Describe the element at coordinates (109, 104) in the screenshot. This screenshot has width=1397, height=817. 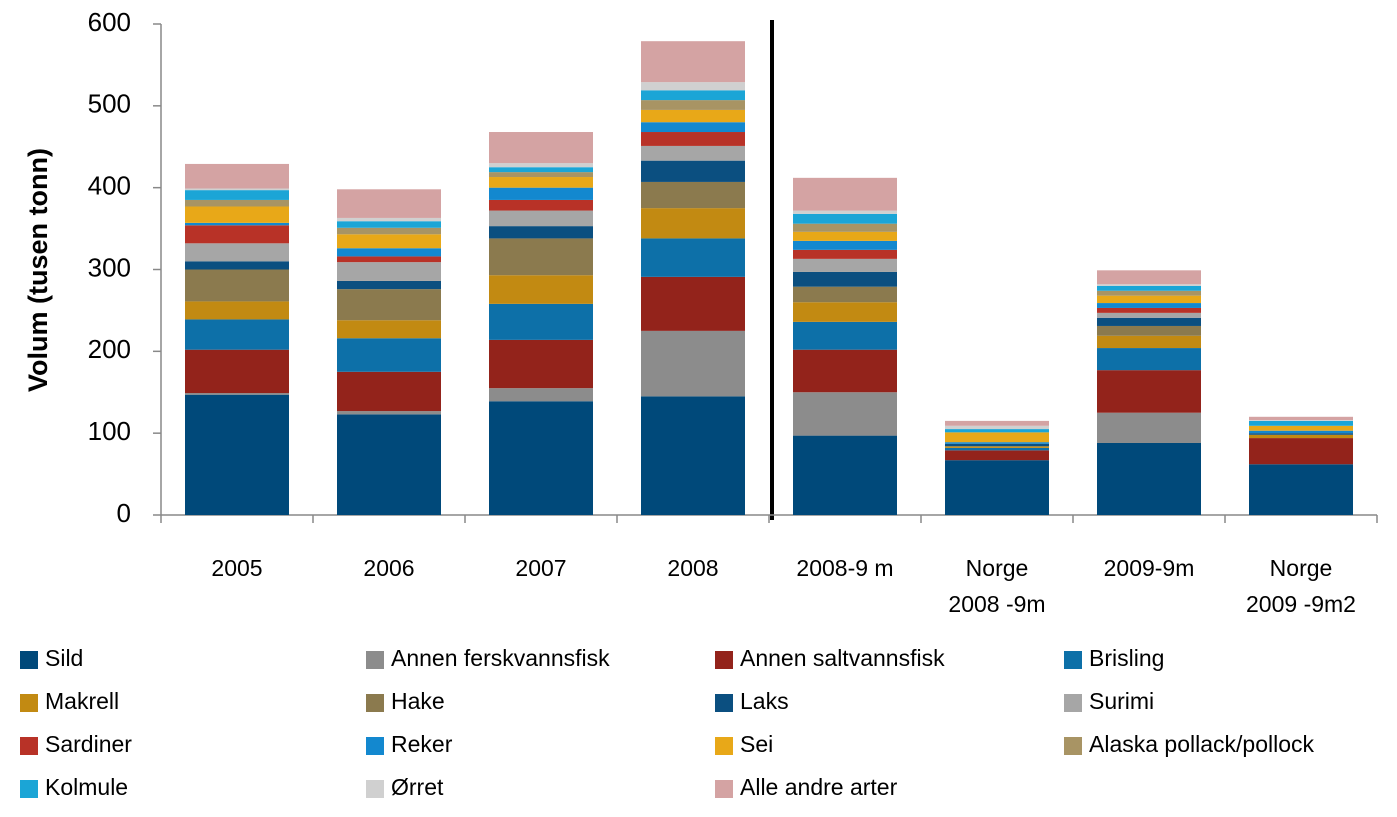
I see `y-tick-label: 500` at that location.